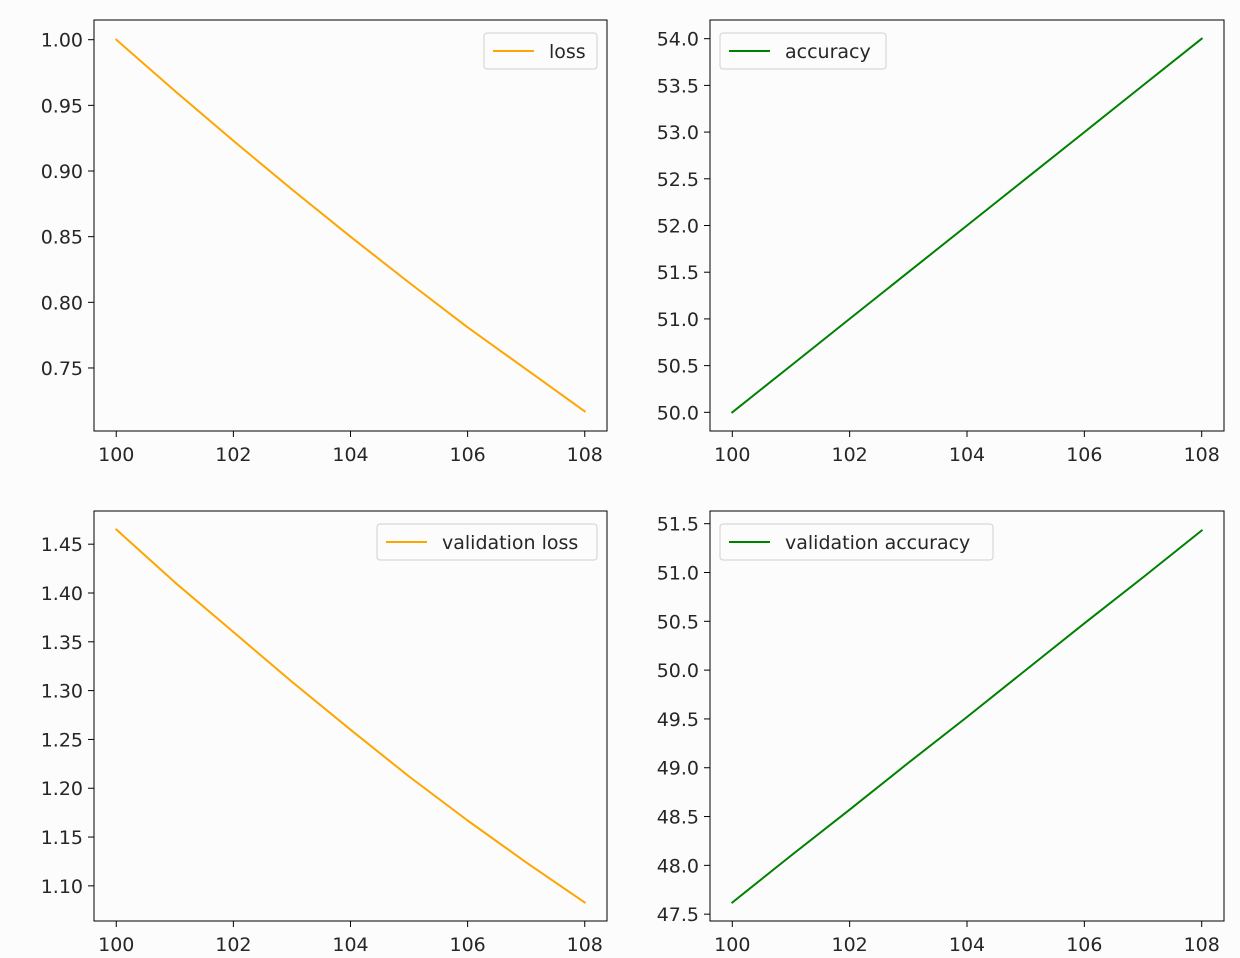 The image size is (1240, 958). I want to click on series-line-validation-loss, so click(350, 716).